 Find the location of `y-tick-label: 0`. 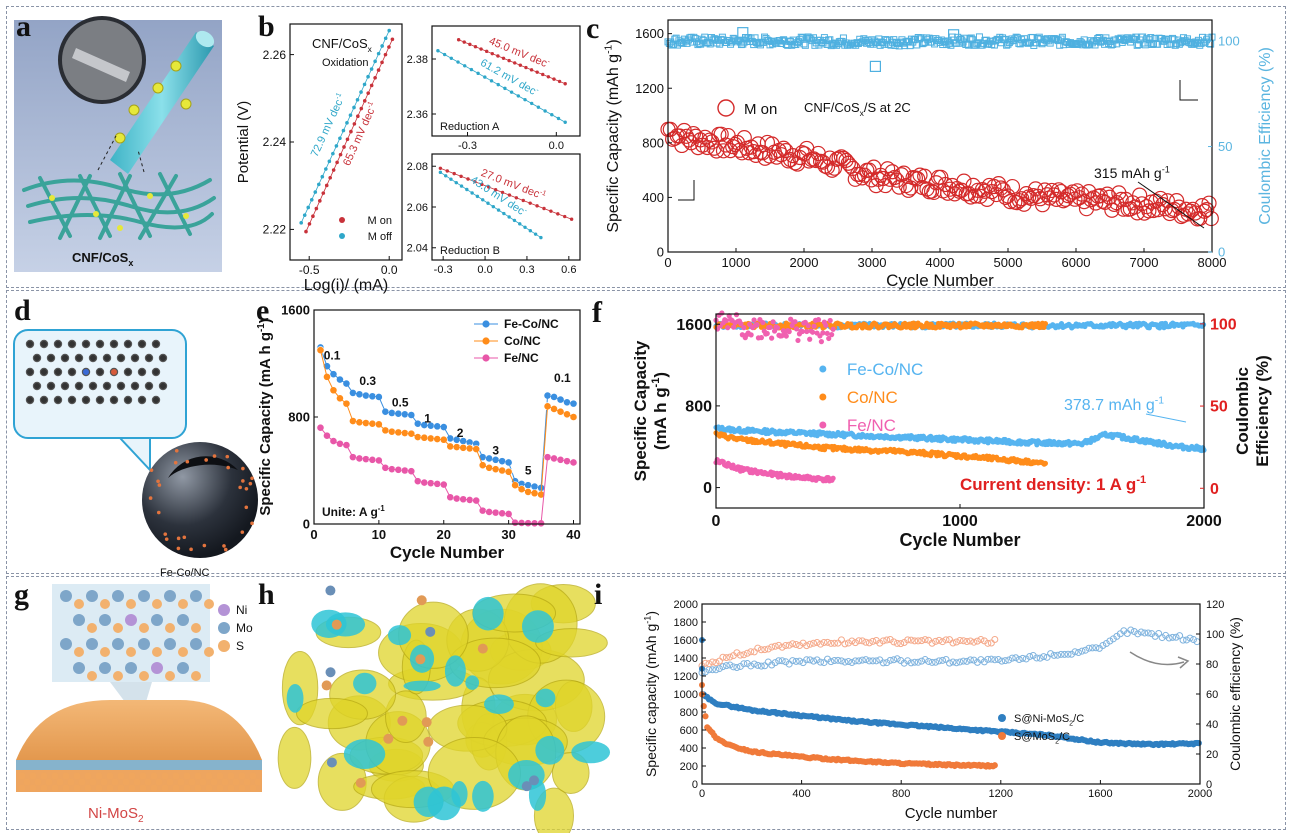

y-tick-label: 0 is located at coordinates (707, 488).